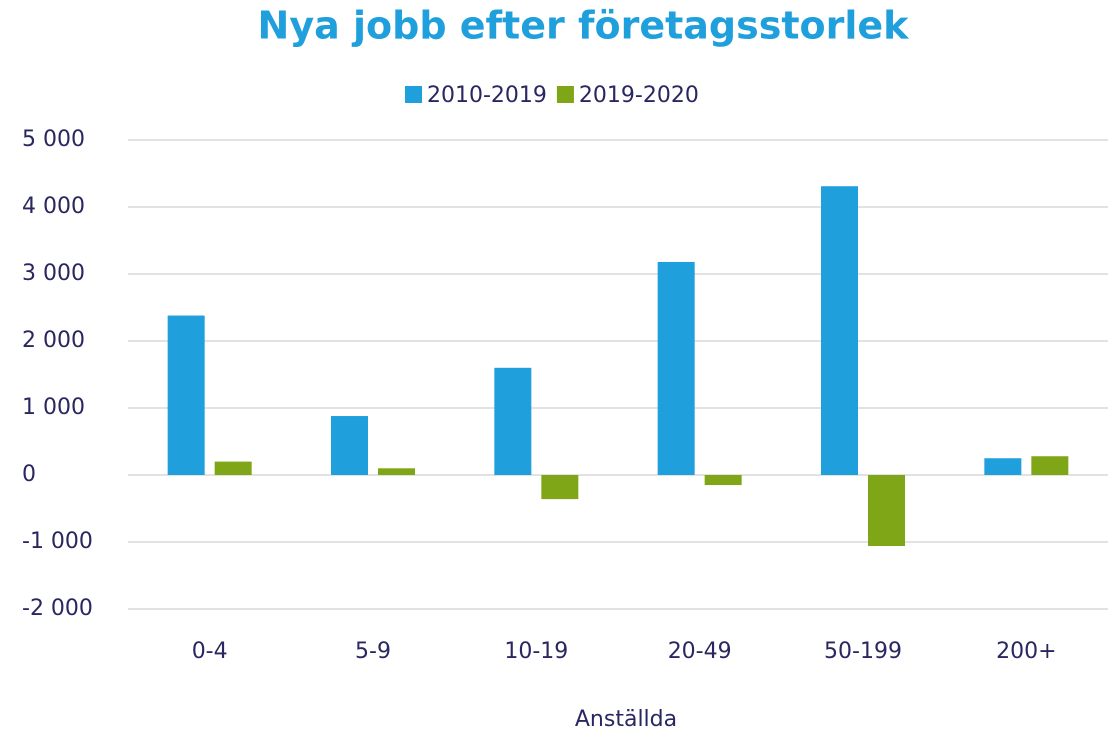  What do you see at coordinates (53, 206) in the screenshot?
I see `y-tick-label: 4 000` at bounding box center [53, 206].